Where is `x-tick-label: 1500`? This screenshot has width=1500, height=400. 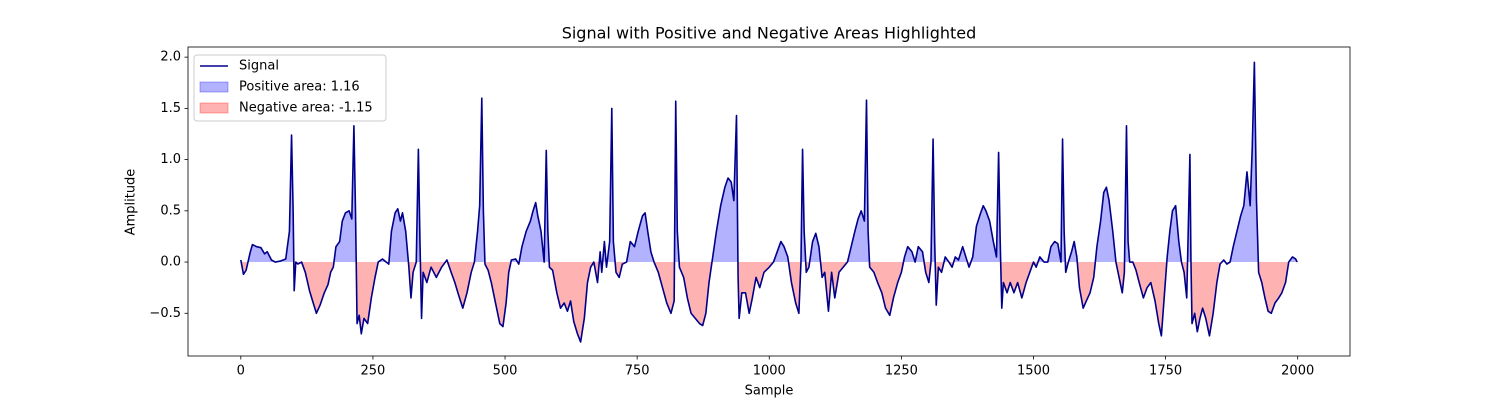 x-tick-label: 1500 is located at coordinates (1033, 371).